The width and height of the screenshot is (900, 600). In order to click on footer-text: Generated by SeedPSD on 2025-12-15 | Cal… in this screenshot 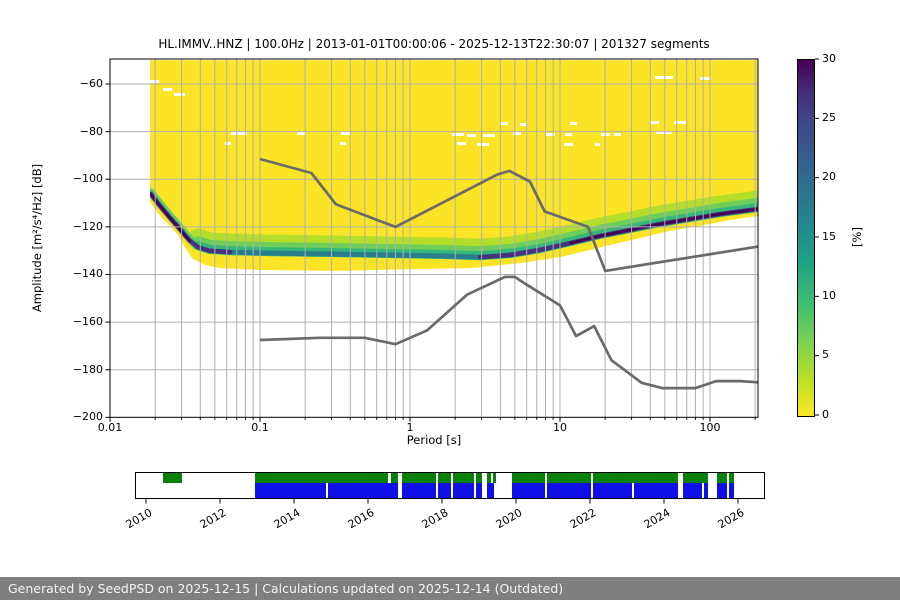, I will do `click(286, 588)`.